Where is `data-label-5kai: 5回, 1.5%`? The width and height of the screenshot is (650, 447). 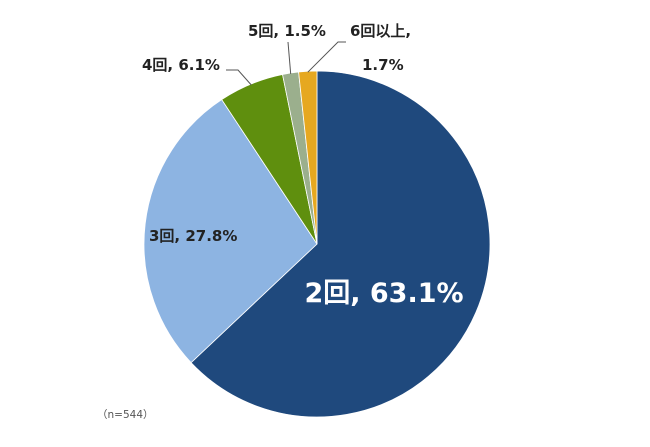 data-label-5kai: 5回, 1.5% is located at coordinates (287, 31).